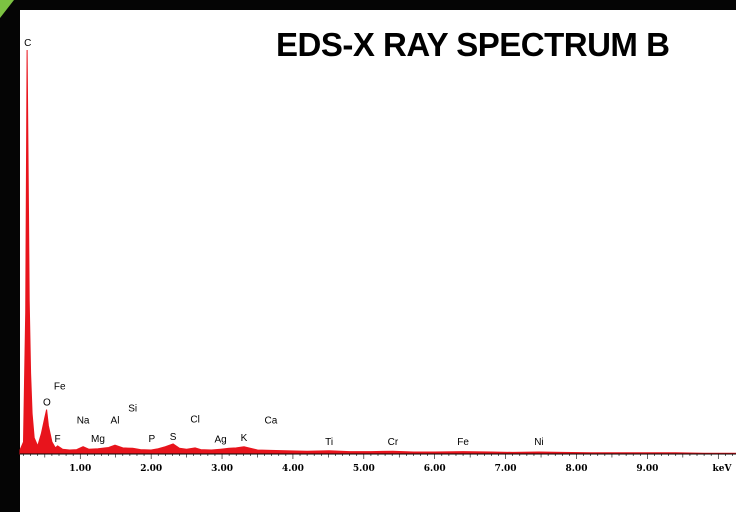 The height and width of the screenshot is (512, 736). What do you see at coordinates (506, 469) in the screenshot?
I see `x-tick-label: 7.00` at bounding box center [506, 469].